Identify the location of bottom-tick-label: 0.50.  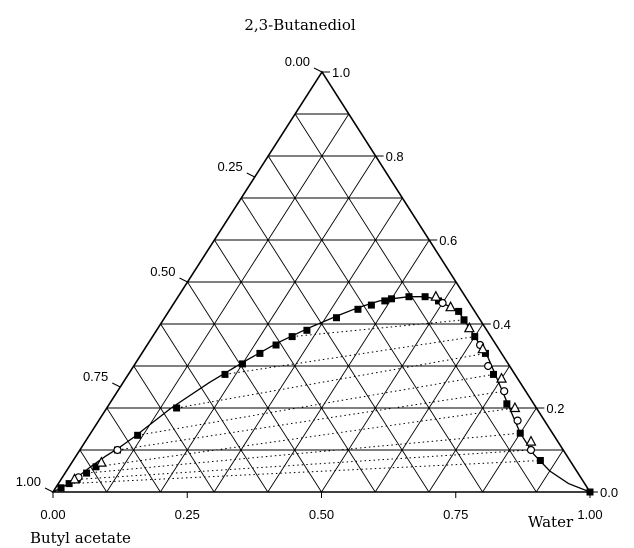
(321, 514).